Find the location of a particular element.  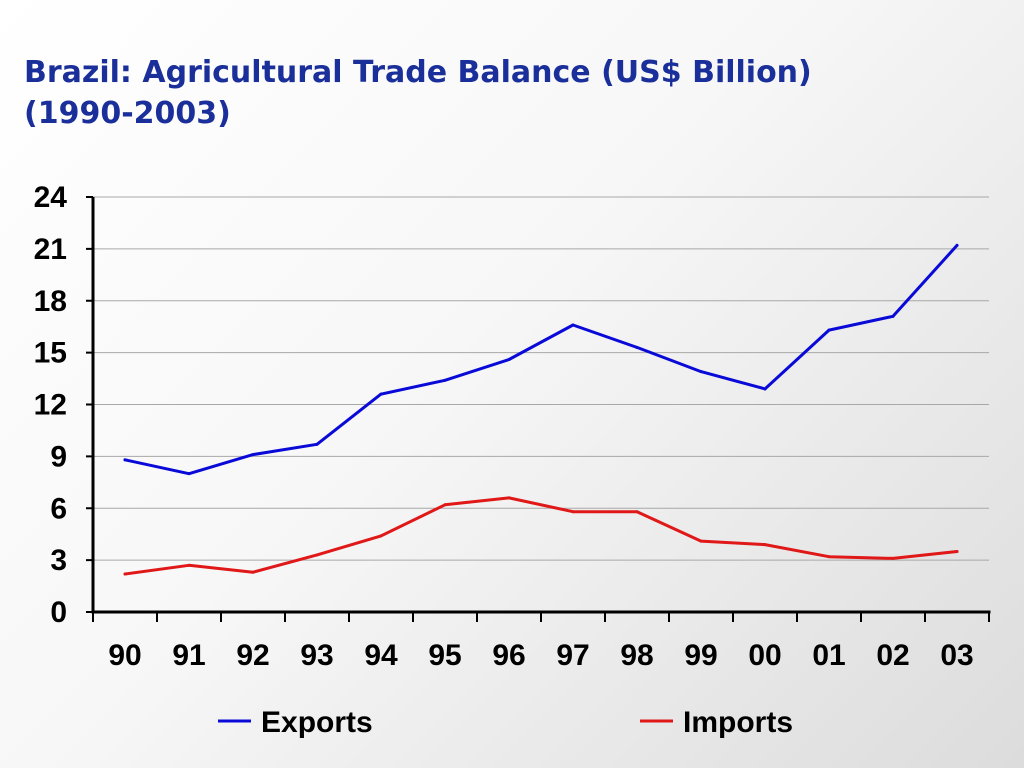

title-line-2: (1990-2003) is located at coordinates (127, 113).